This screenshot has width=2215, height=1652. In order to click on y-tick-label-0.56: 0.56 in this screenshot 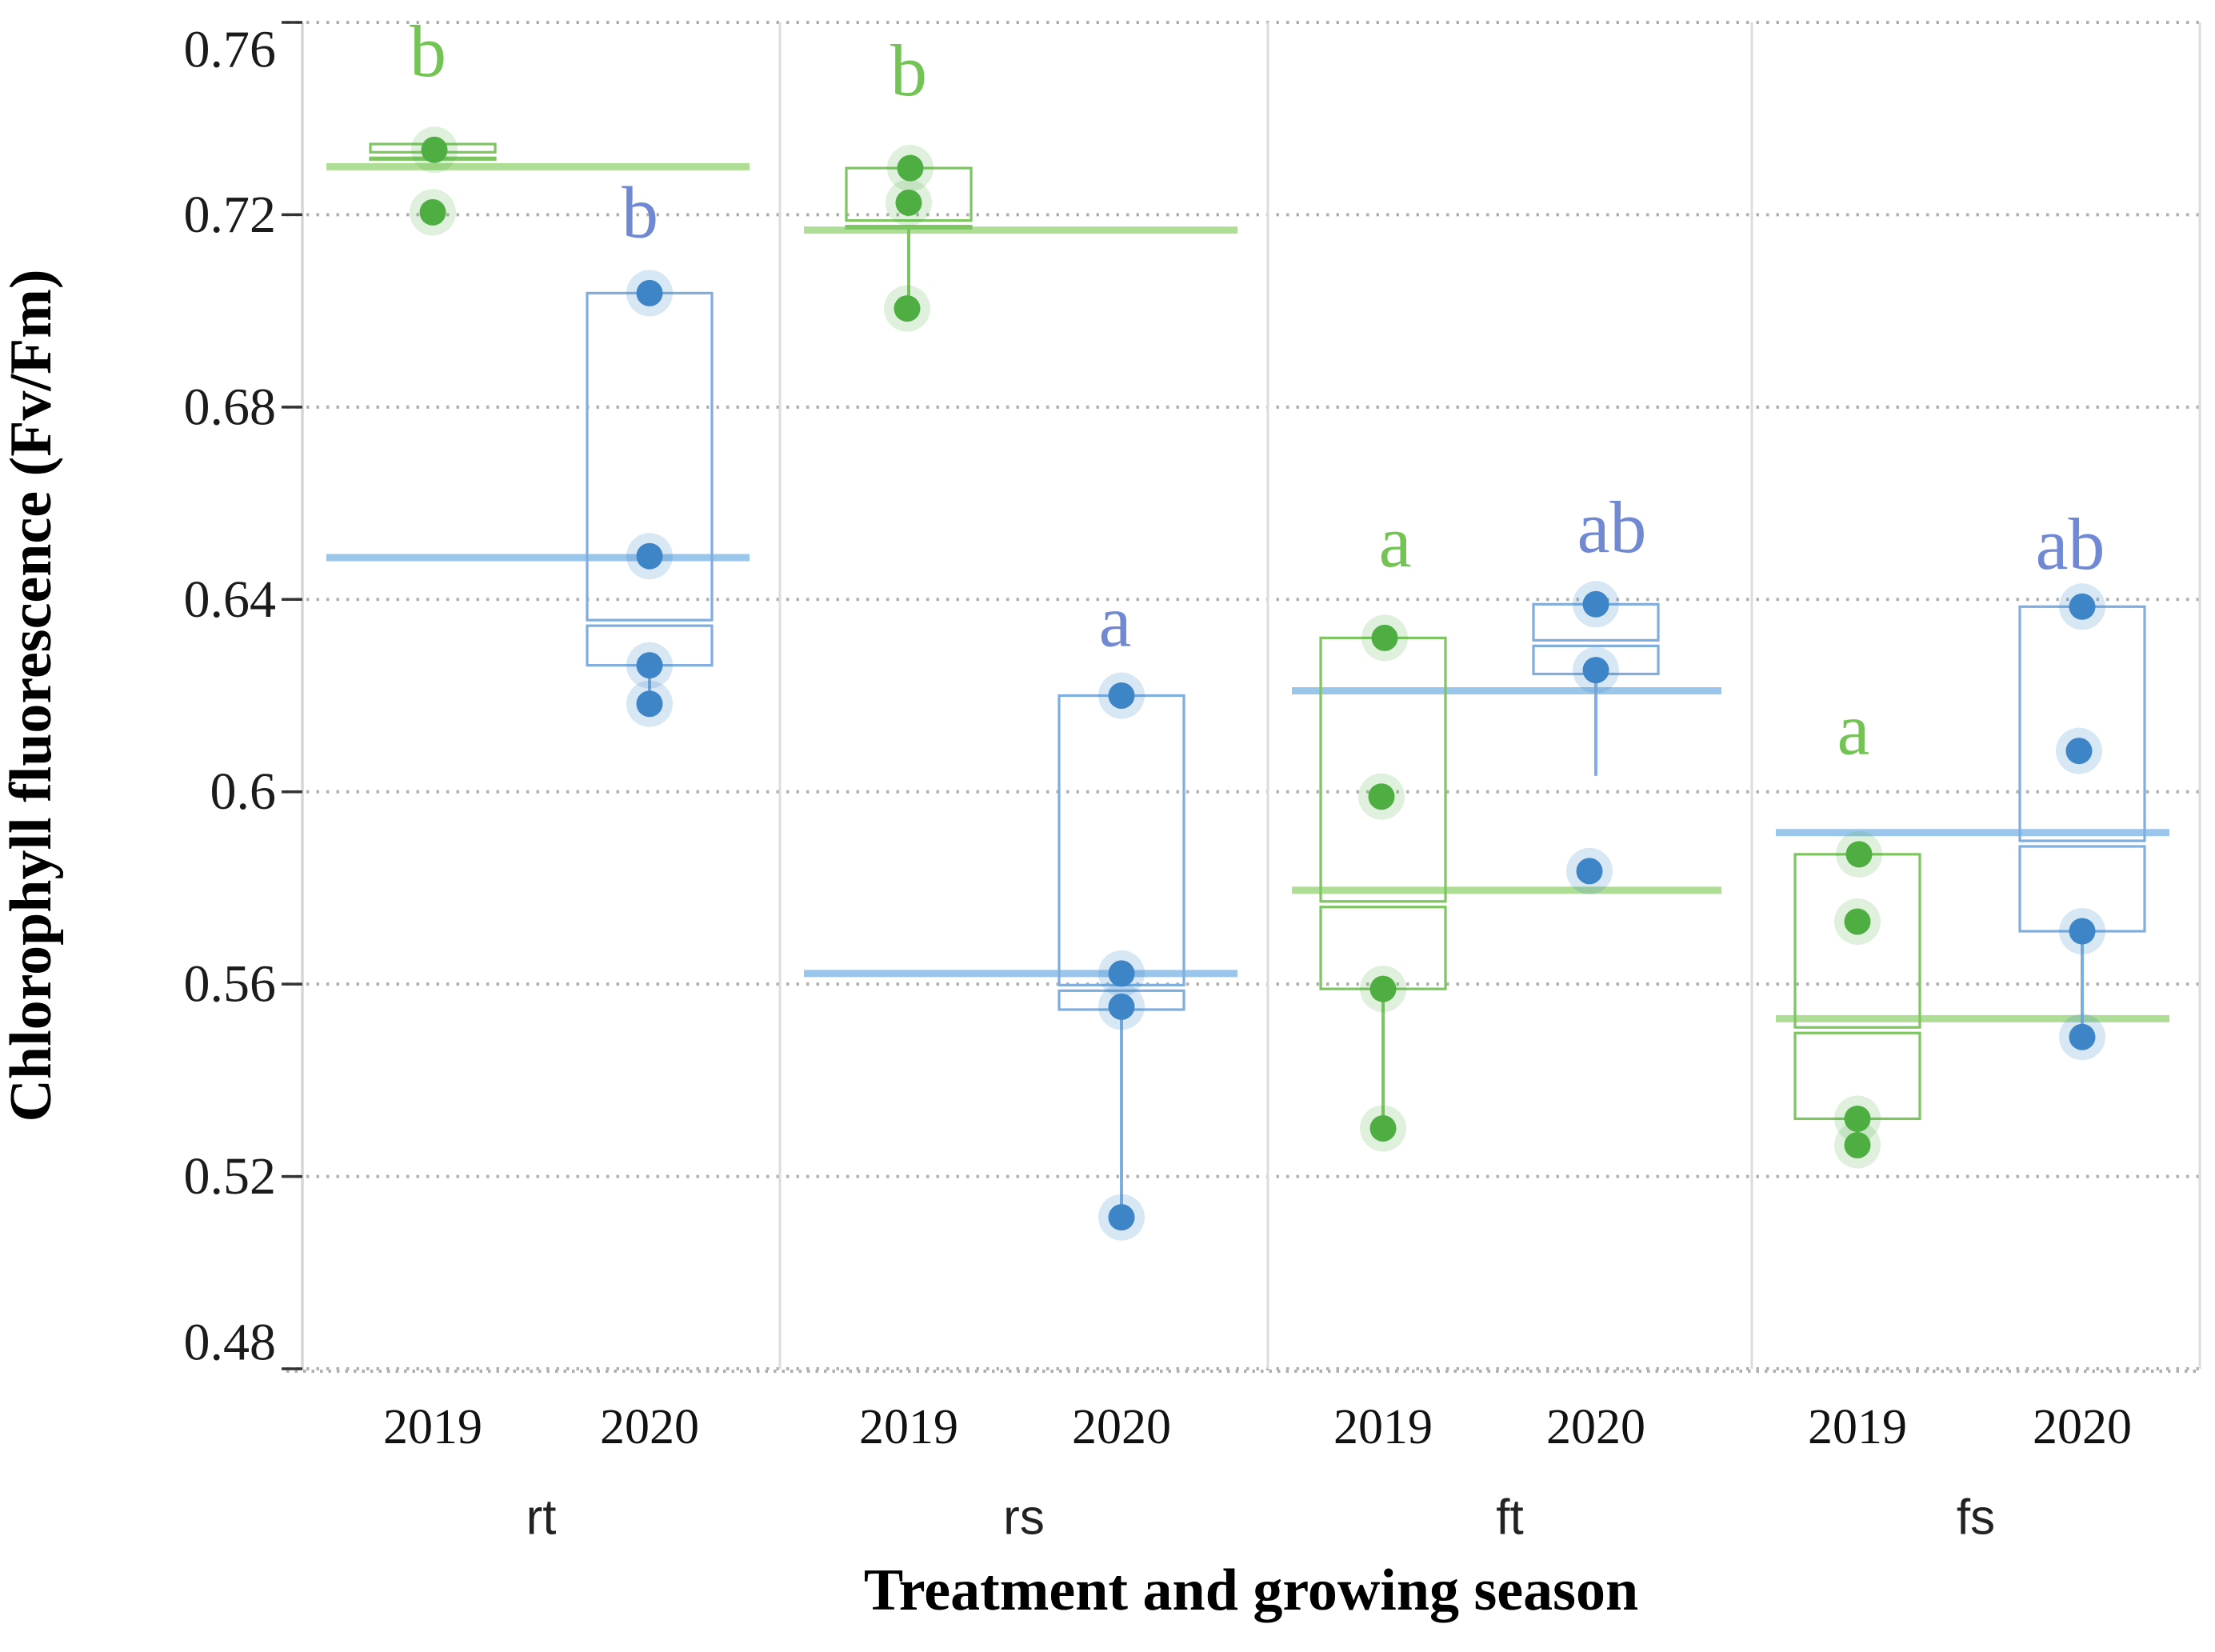, I will do `click(230, 984)`.